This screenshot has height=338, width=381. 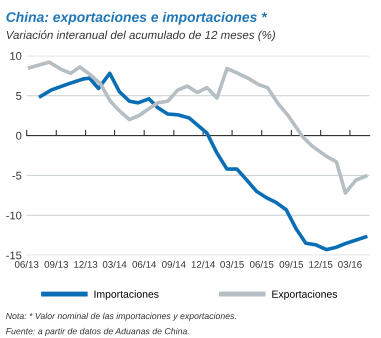 What do you see at coordinates (144, 264) in the screenshot?
I see `x-tick-label: 06/14` at bounding box center [144, 264].